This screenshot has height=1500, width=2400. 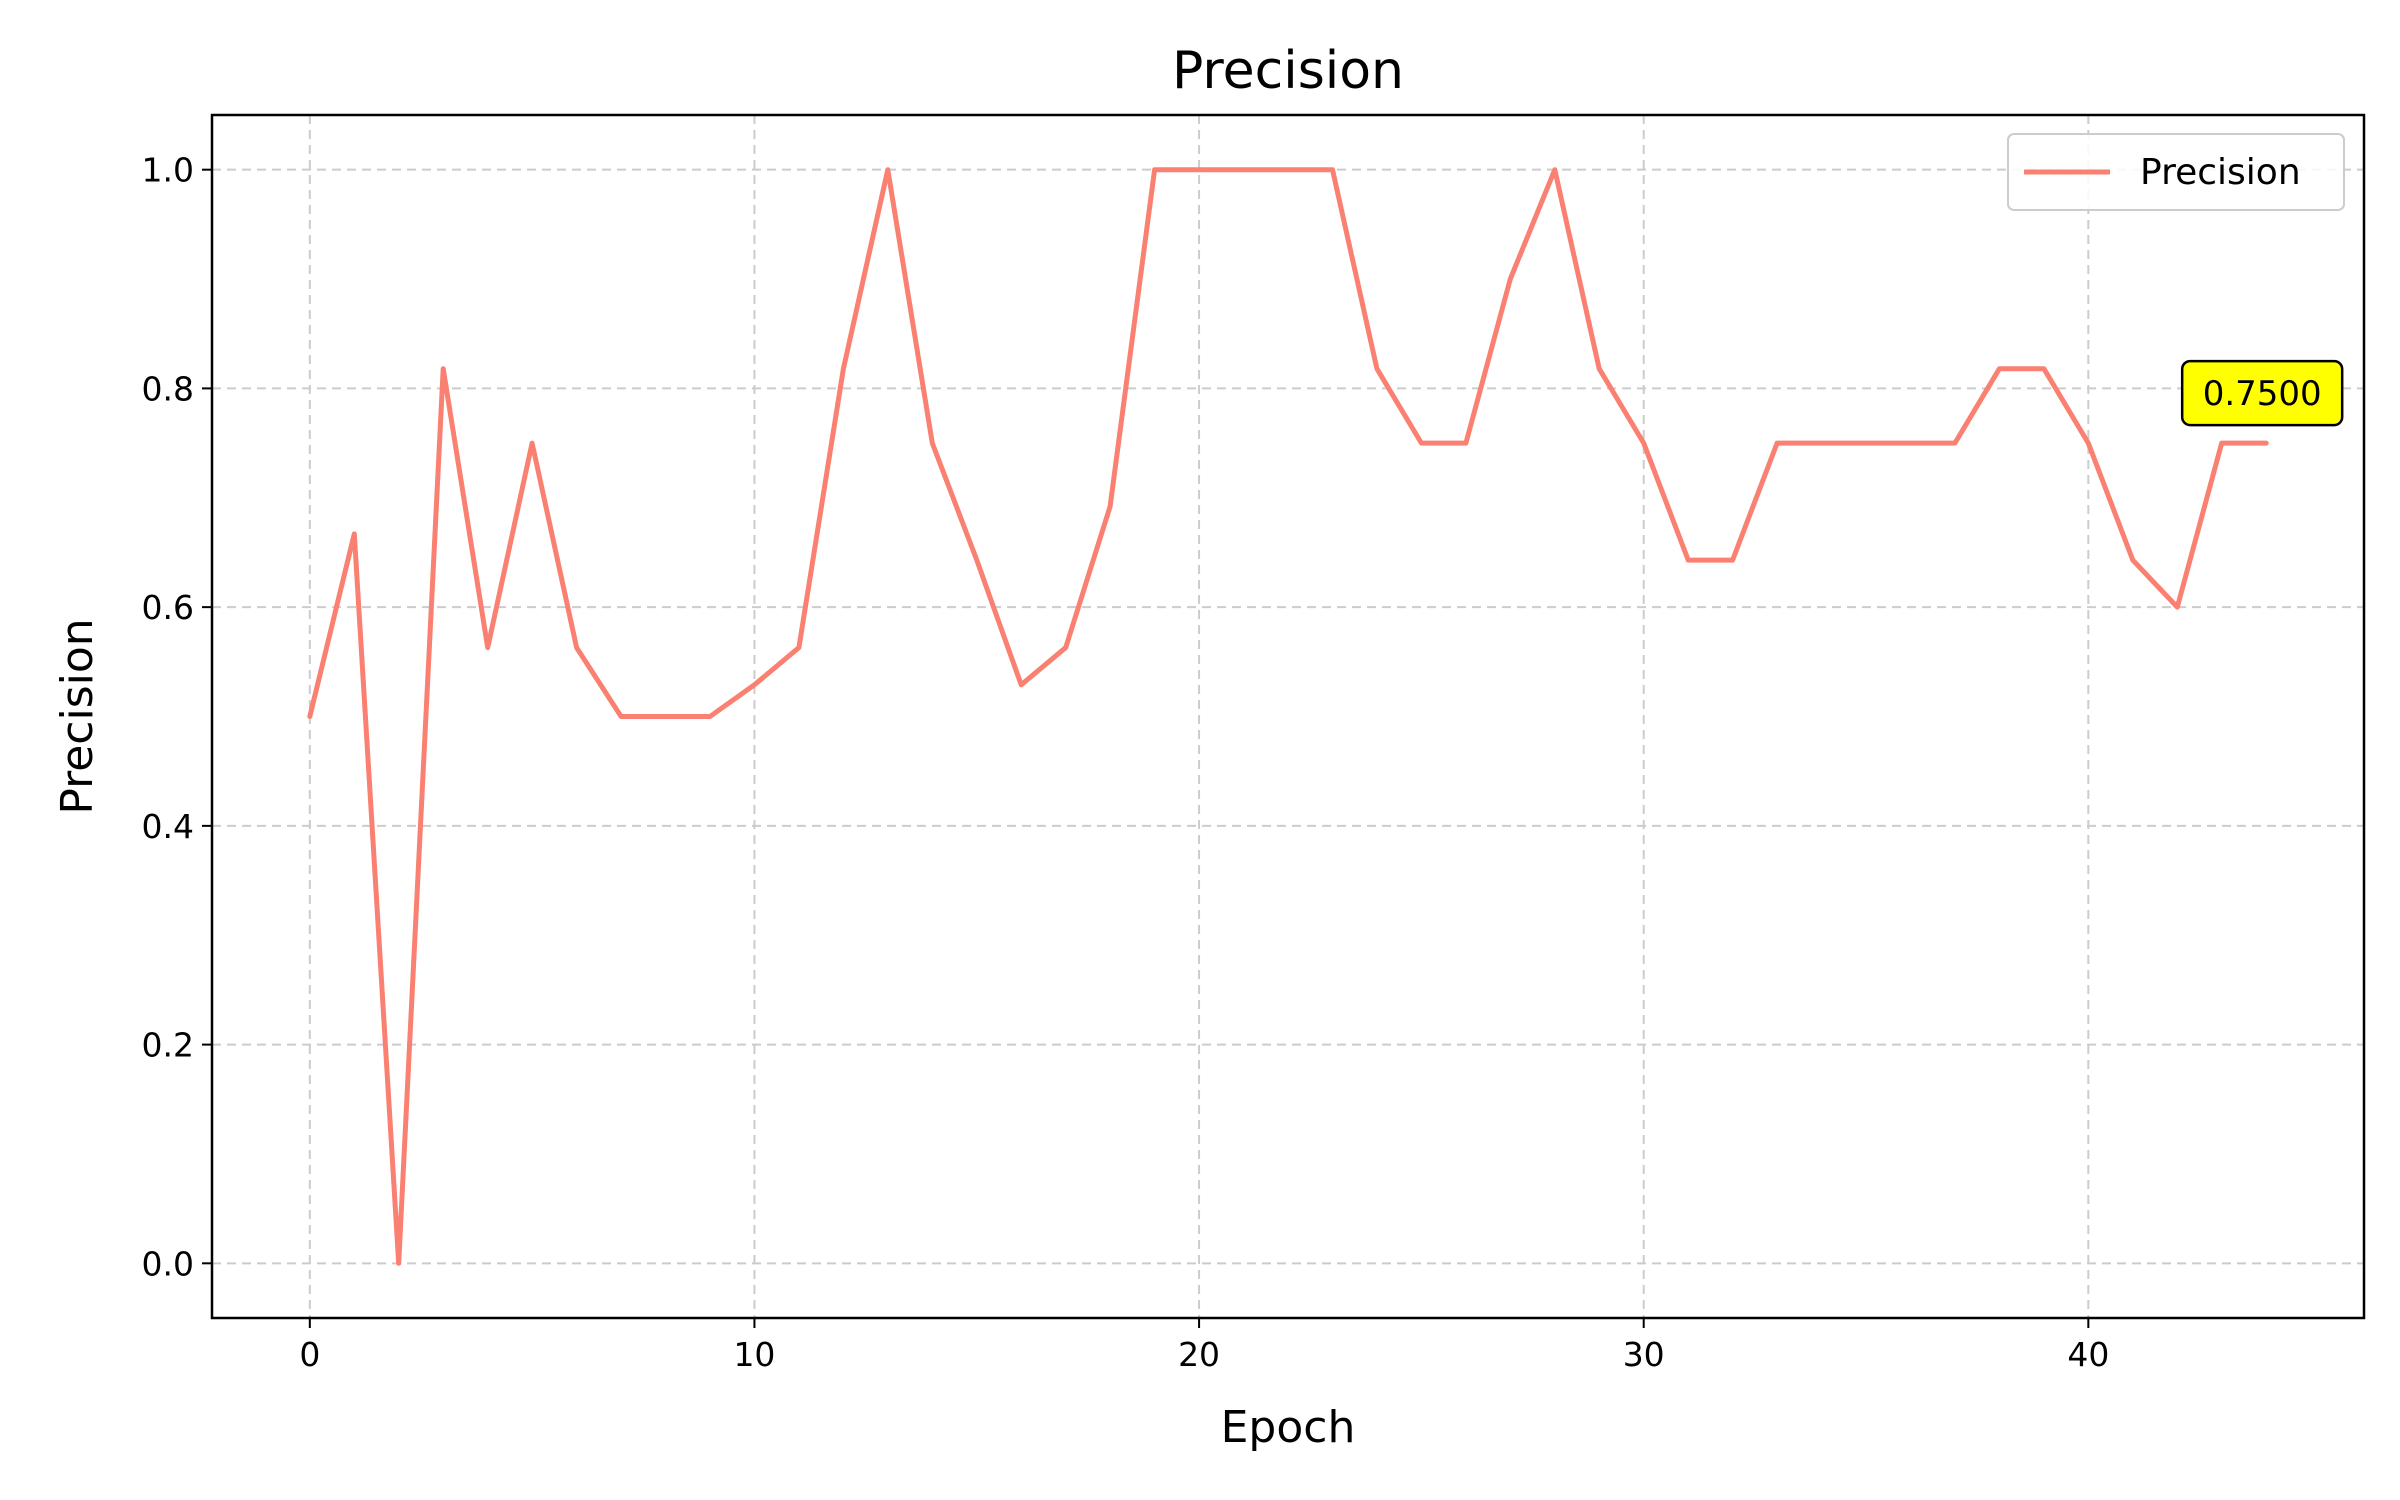 I want to click on y-tick-label: 0.2, so click(x=168, y=1045).